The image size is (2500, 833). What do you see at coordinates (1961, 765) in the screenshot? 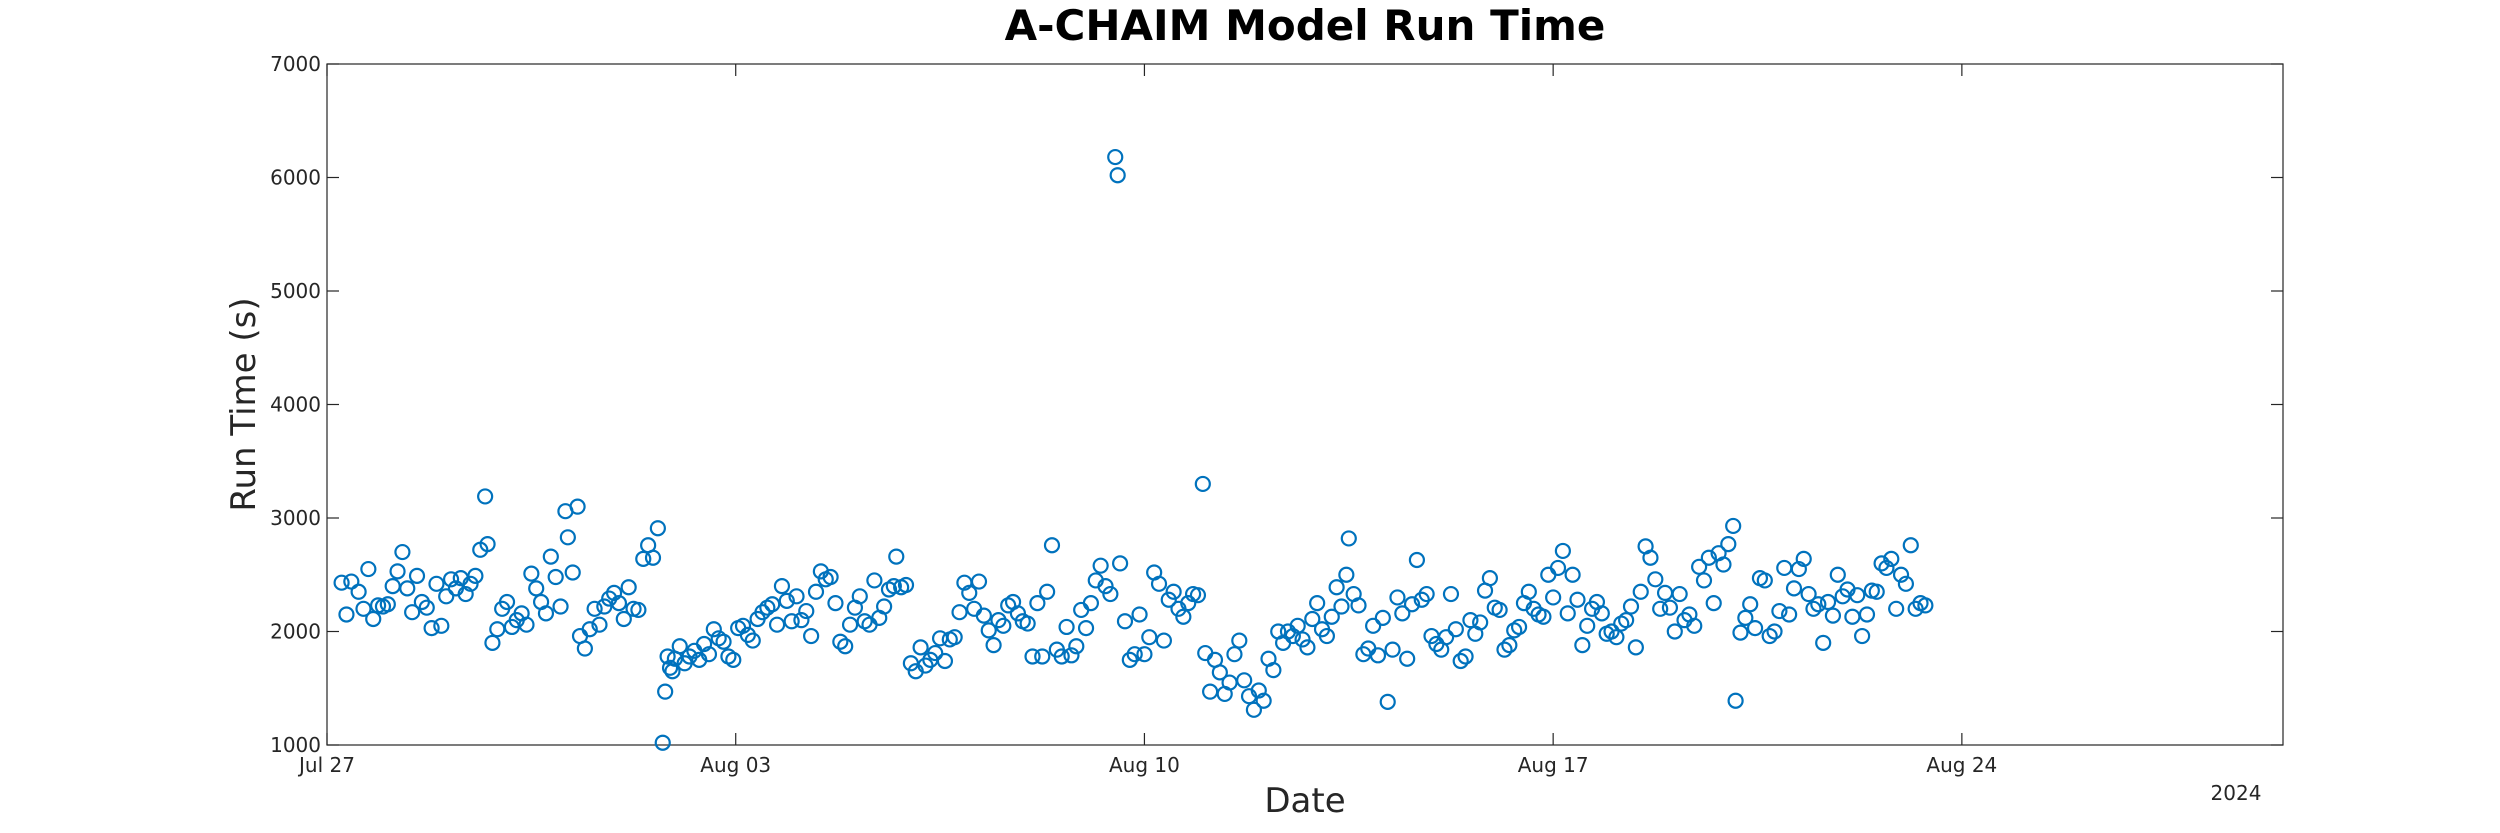
I see `x-tick-label: Aug 24` at bounding box center [1961, 765].